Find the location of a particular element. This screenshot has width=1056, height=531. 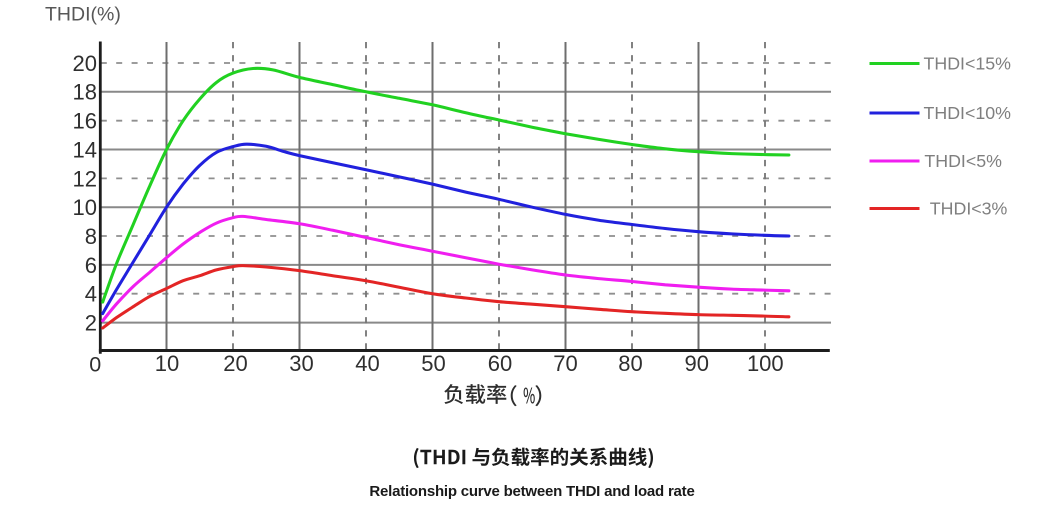

svg-text: 0 is located at coordinates (95, 365).